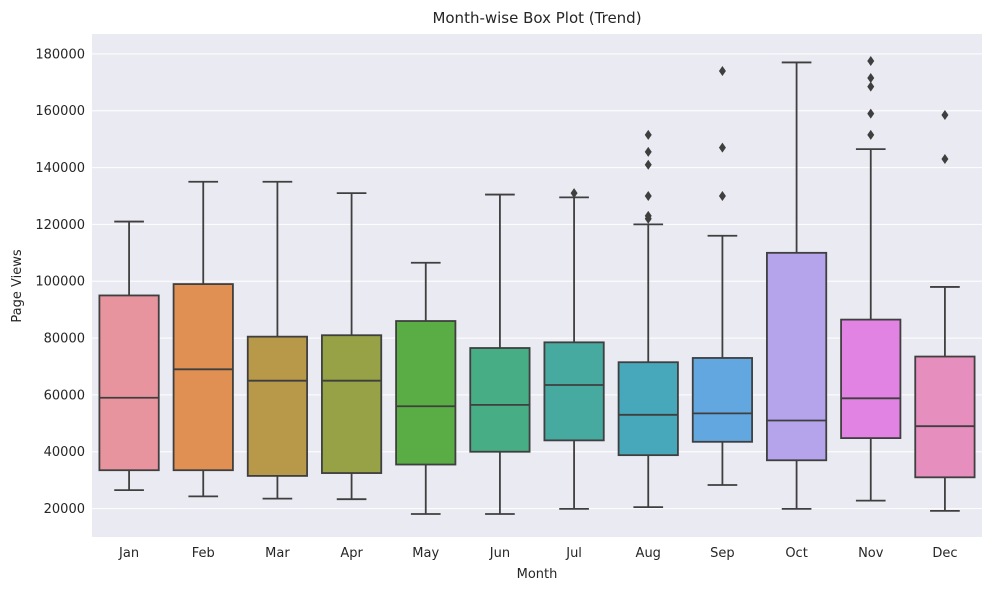 The image size is (989, 590). What do you see at coordinates (537, 553) in the screenshot?
I see `x-tick-labels: Jan Feb Mar Apr May Jun Jul Aug Sep Oct Nov Dec` at bounding box center [537, 553].